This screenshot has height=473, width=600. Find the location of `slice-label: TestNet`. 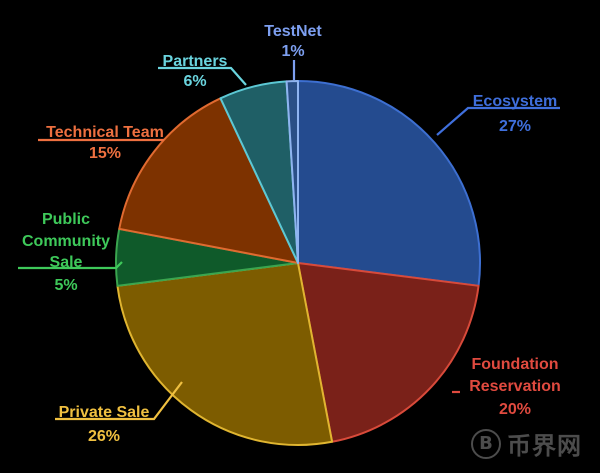

slice-label: TestNet is located at coordinates (293, 31).